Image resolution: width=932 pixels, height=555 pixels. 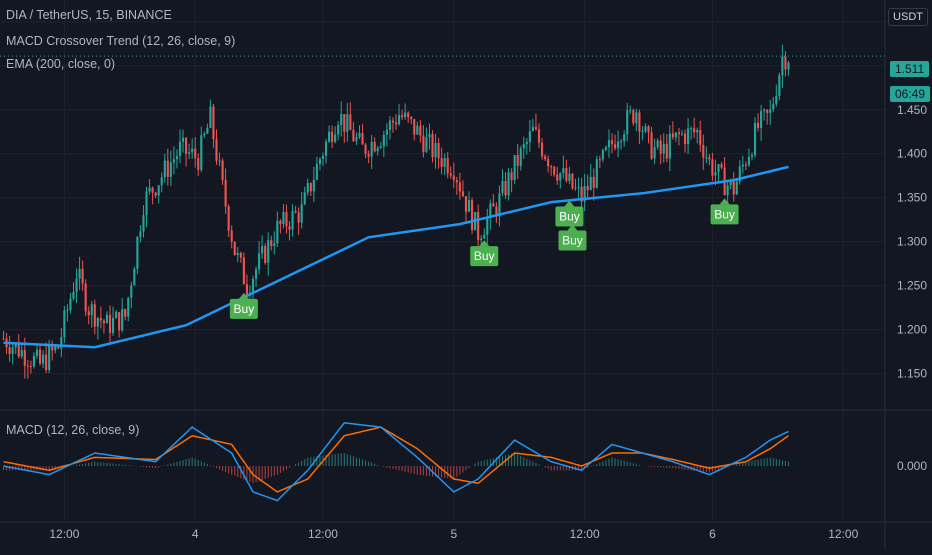 I want to click on symbol-title: DIA / TetherUS, 15, BINANCE, so click(x=89, y=15).